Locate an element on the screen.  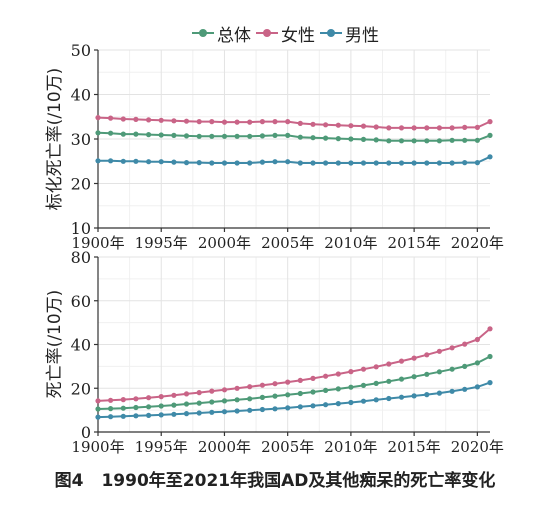
x-tick-label: 1900年 is located at coordinates (97, 447).